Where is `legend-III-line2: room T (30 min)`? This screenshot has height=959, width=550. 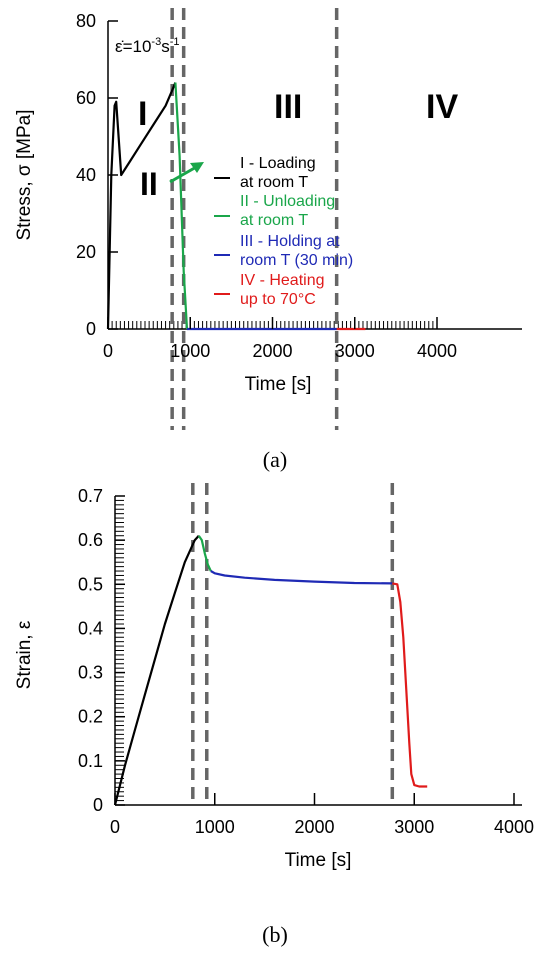 legend-III-line2: room T (30 min) is located at coordinates (296, 260).